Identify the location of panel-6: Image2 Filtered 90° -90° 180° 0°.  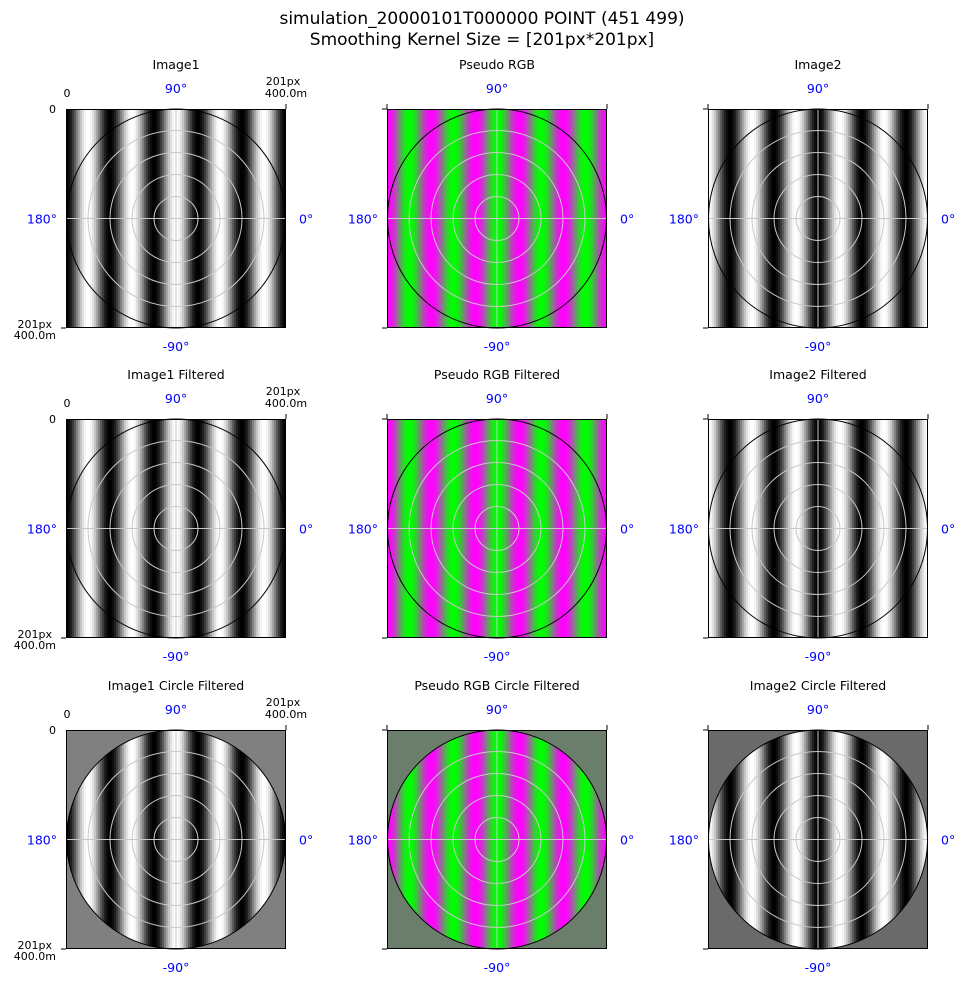
(812, 515).